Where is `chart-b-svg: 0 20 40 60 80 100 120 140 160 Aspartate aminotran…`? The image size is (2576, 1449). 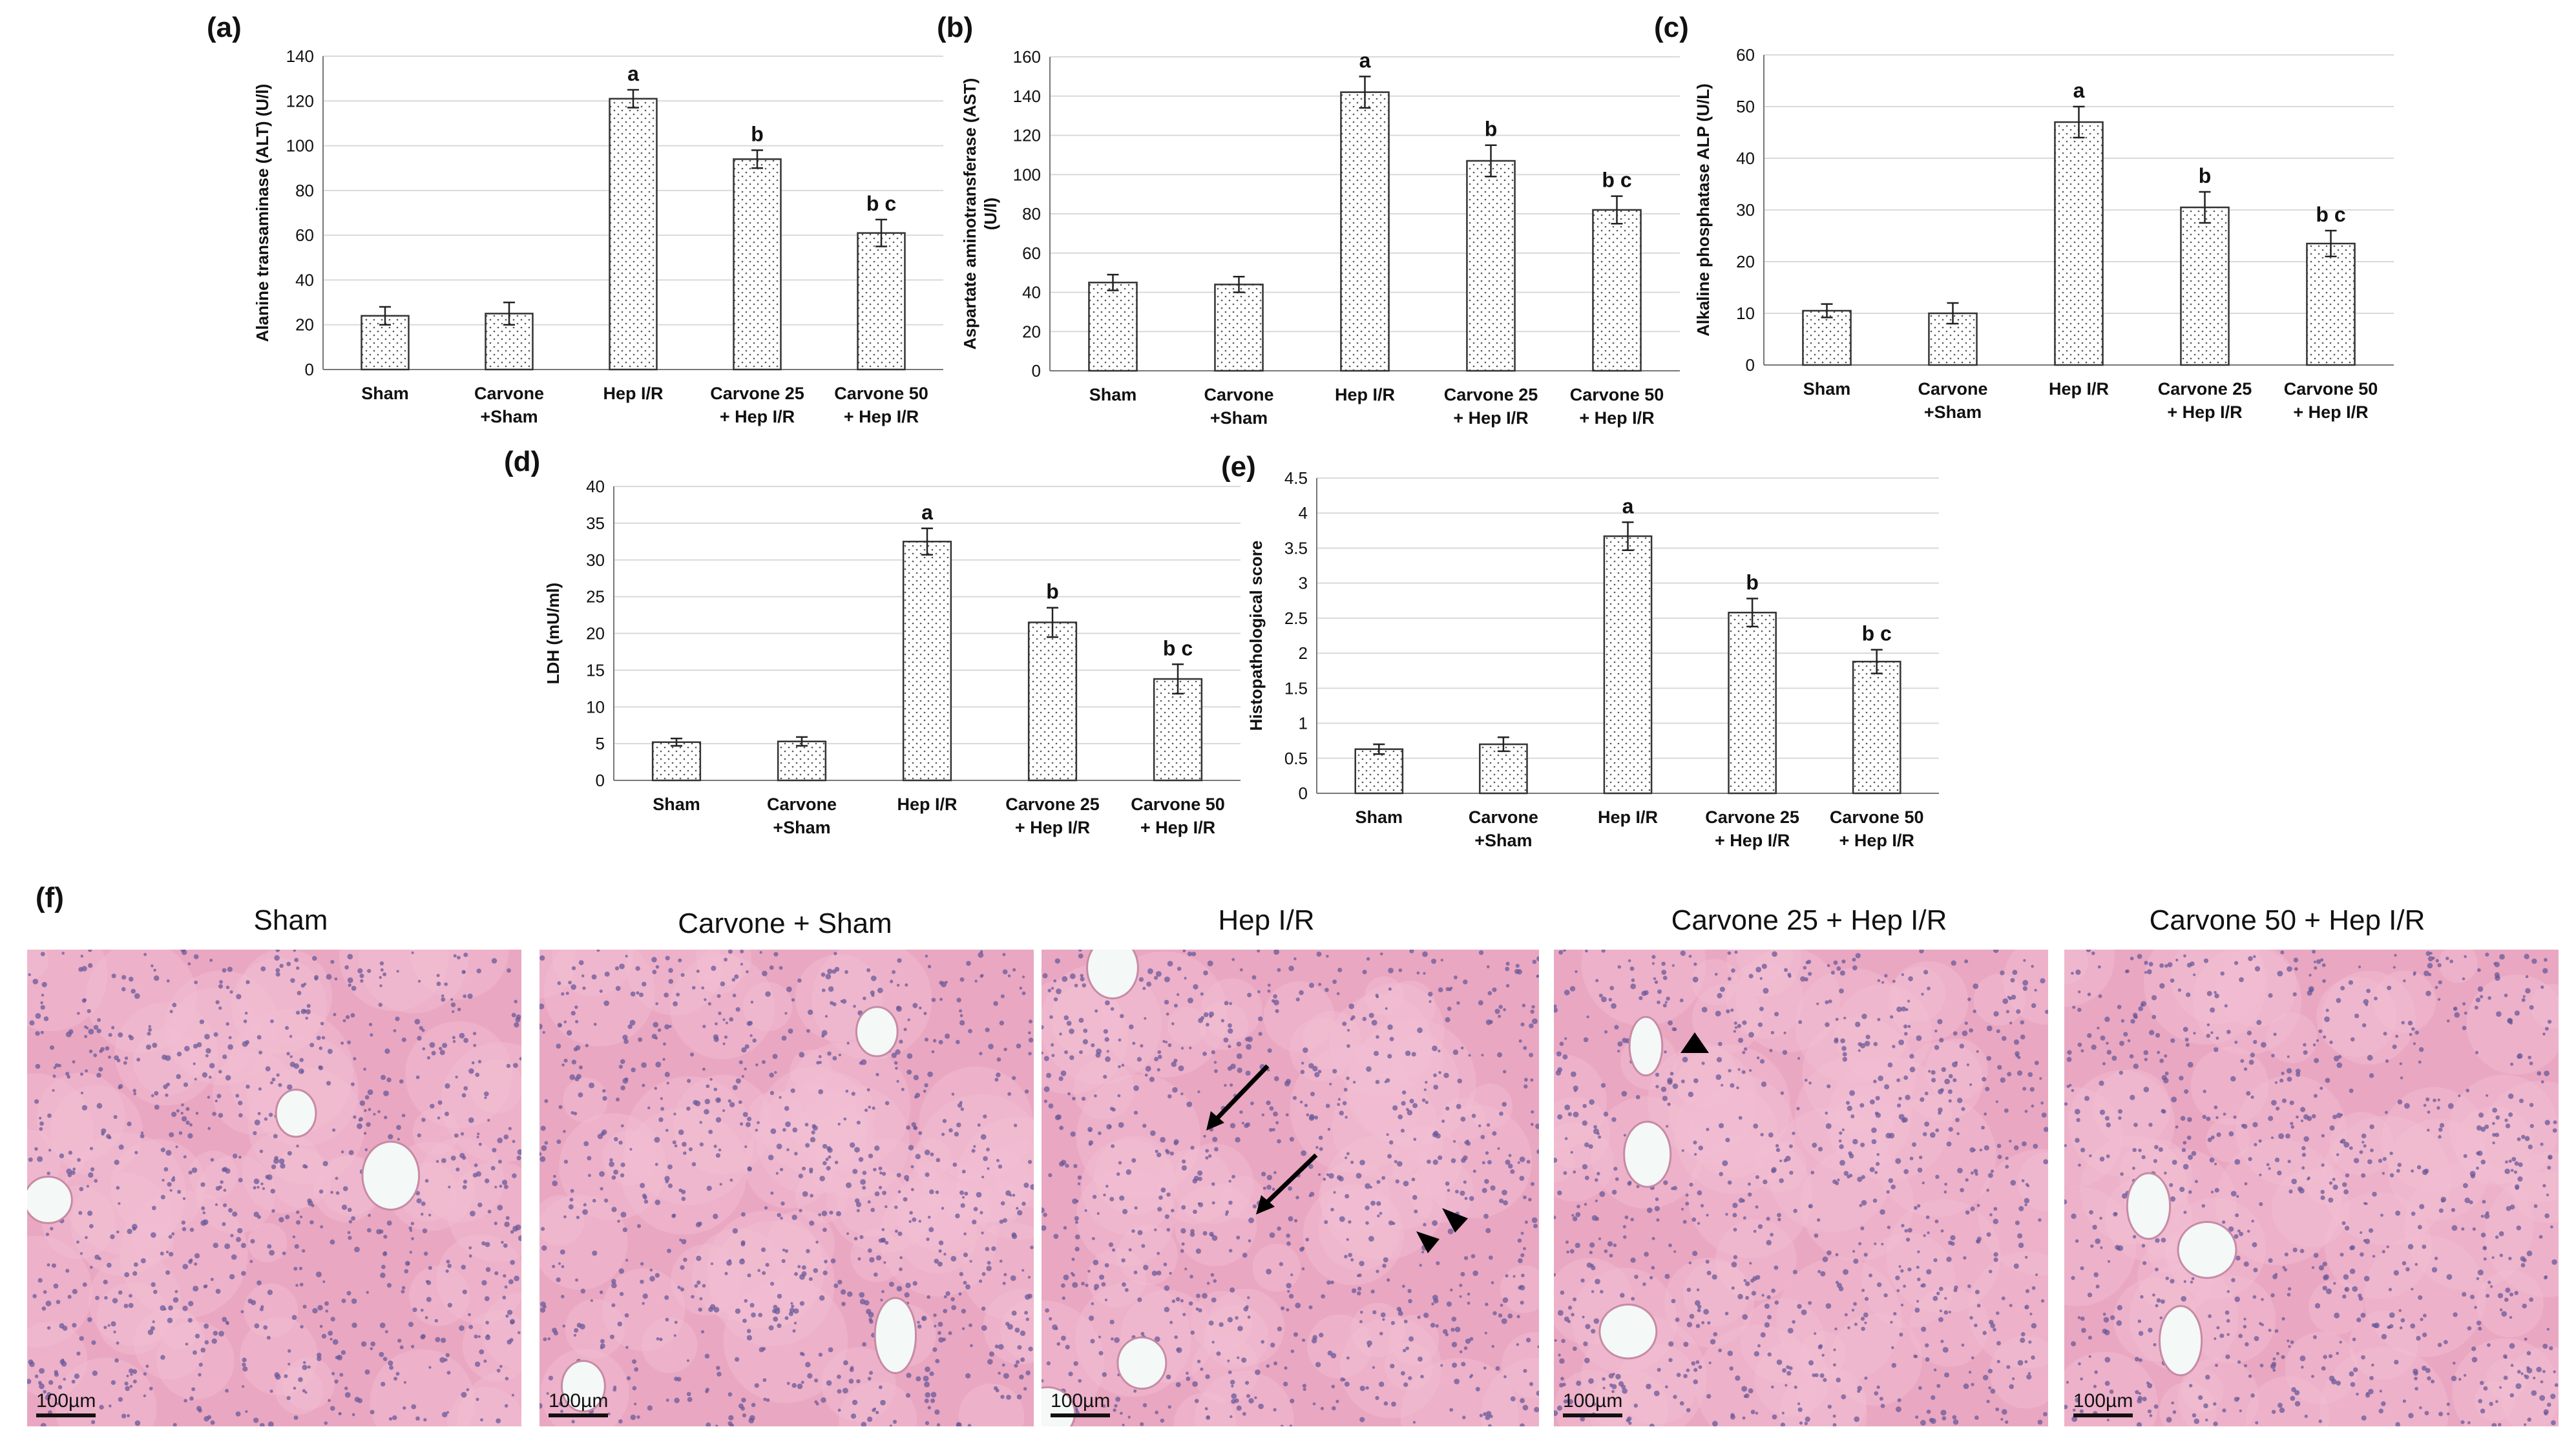 chart-b-svg: 0 20 40 60 80 100 120 140 160 Aspartate aminotran… is located at coordinates (1320, 238).